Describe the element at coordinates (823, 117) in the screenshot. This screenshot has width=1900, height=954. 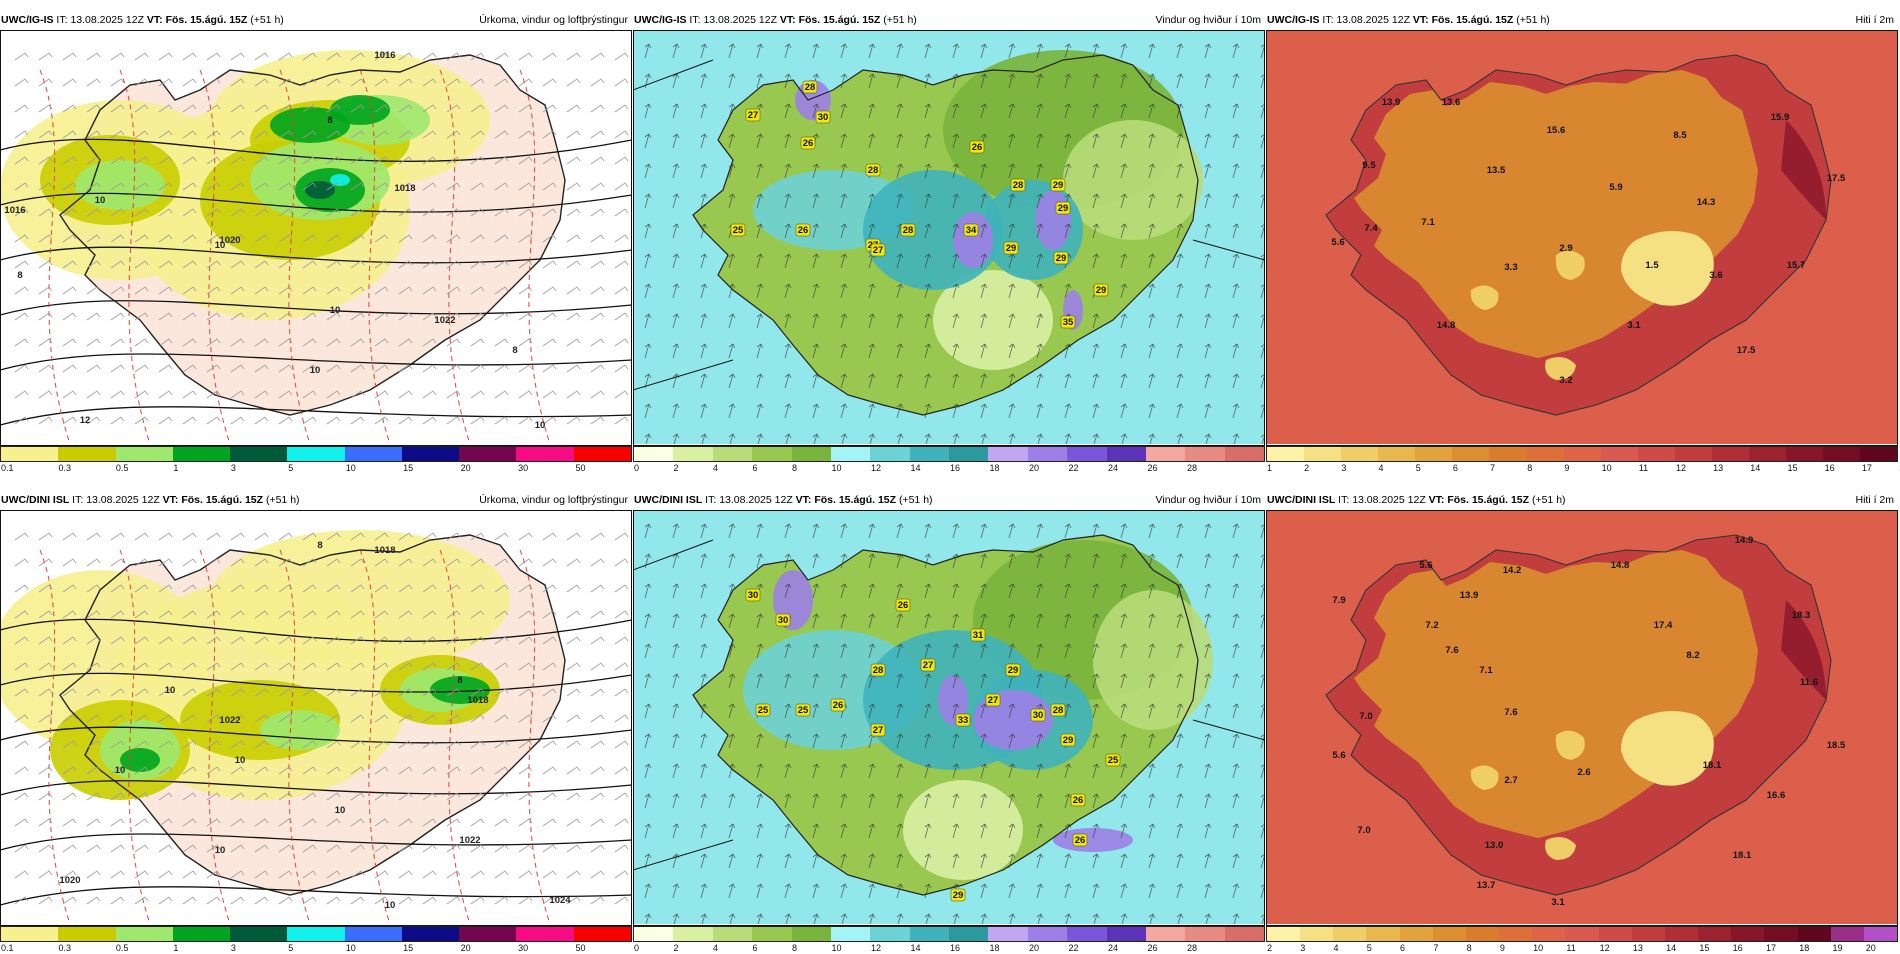
I see `gust-label: 30` at that location.